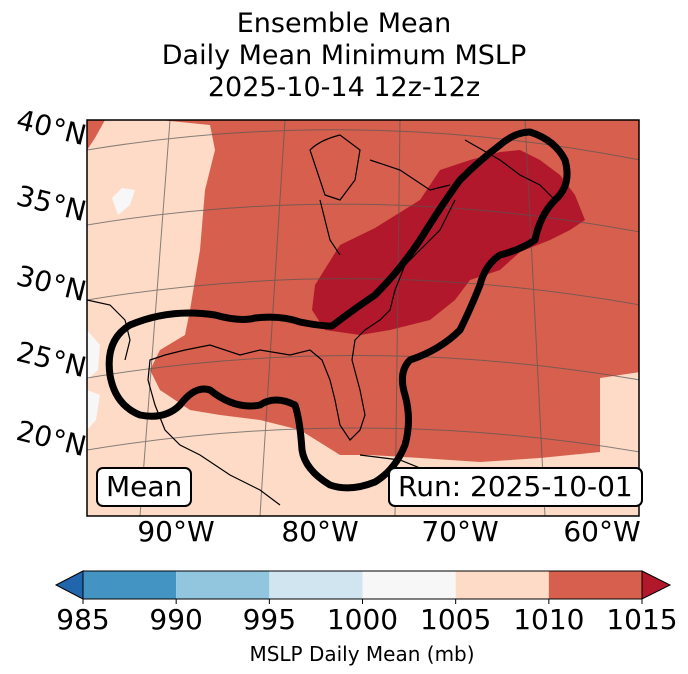  What do you see at coordinates (176, 531) in the screenshot?
I see `lon-label-90w: 90°W` at bounding box center [176, 531].